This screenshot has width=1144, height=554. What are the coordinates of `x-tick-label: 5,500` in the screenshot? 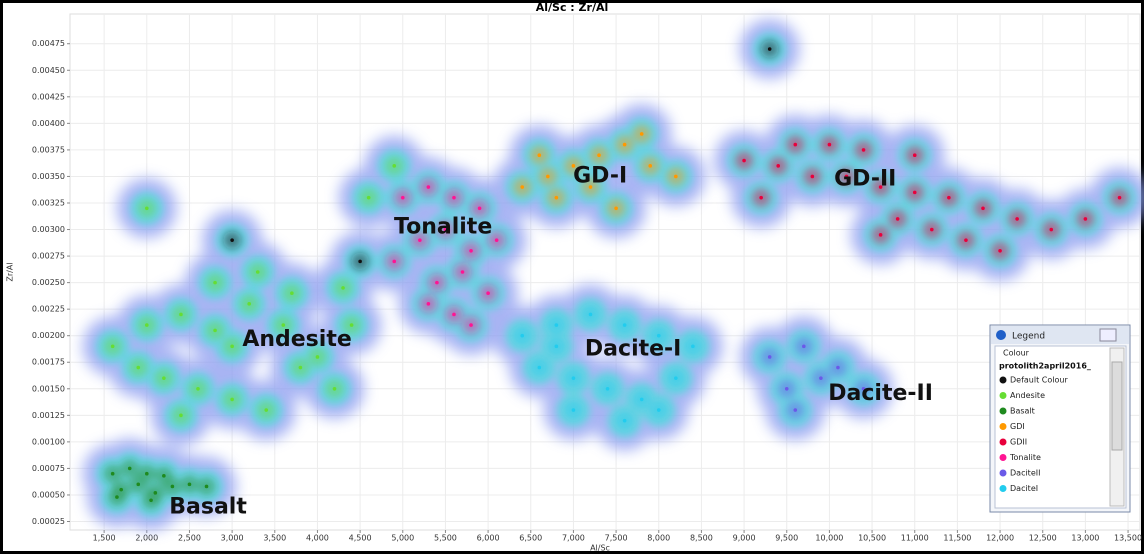 It's located at (445, 538).